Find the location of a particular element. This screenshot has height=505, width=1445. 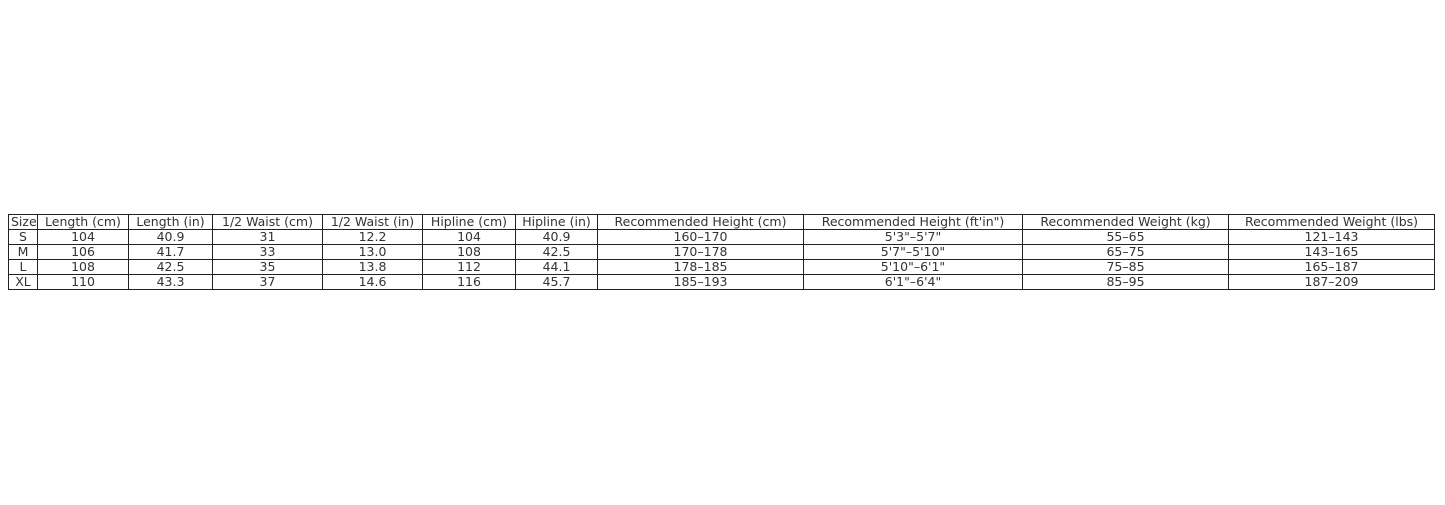

column-header: Recommended Weight (kg) is located at coordinates (1125, 222).